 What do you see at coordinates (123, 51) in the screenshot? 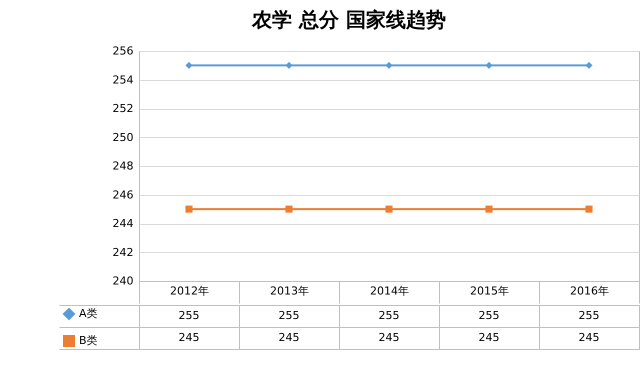
I see `y-tick-label: 256` at bounding box center [123, 51].